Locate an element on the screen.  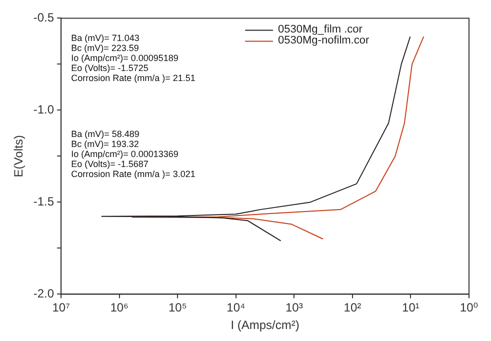
annotation: Ba (mV)= 58.489 is located at coordinates (105, 134).